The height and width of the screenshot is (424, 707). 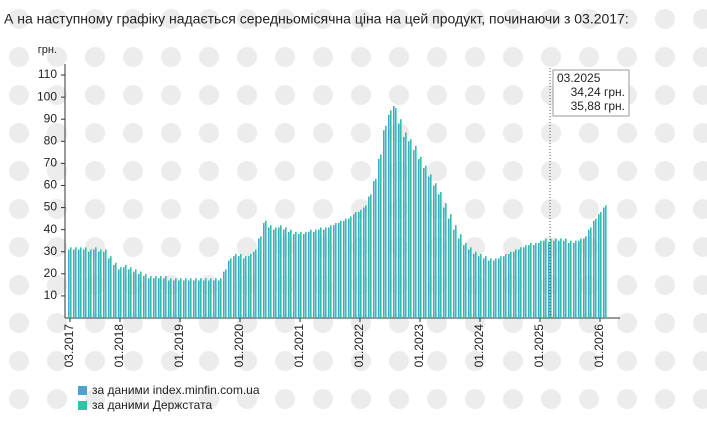 What do you see at coordinates (152, 405) in the screenshot?
I see `legend-label: за даними Держстата` at bounding box center [152, 405].